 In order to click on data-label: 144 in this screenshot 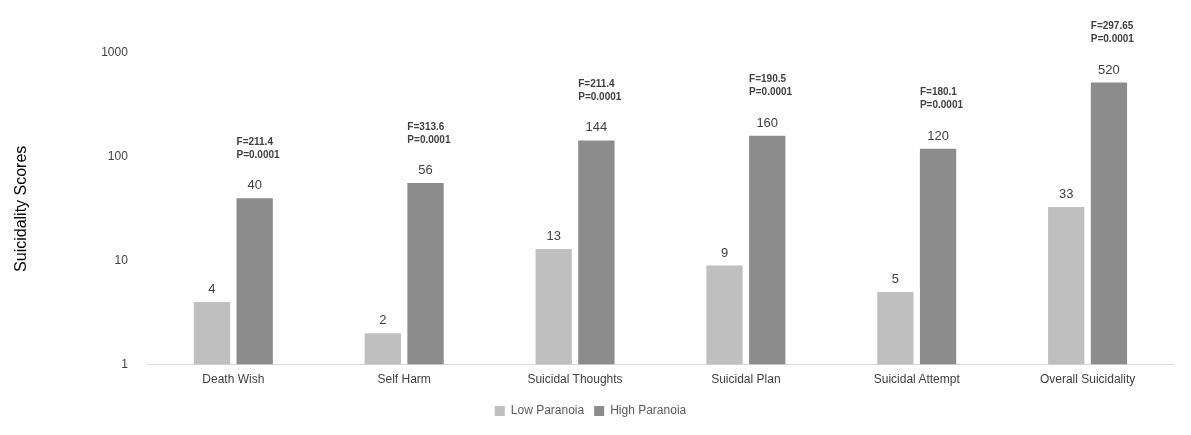, I will do `click(596, 127)`.